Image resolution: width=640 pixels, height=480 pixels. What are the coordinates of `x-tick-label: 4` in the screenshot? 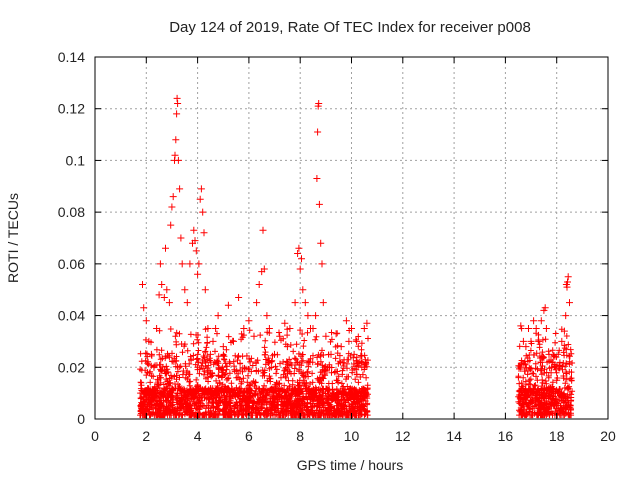 It's located at (198, 436).